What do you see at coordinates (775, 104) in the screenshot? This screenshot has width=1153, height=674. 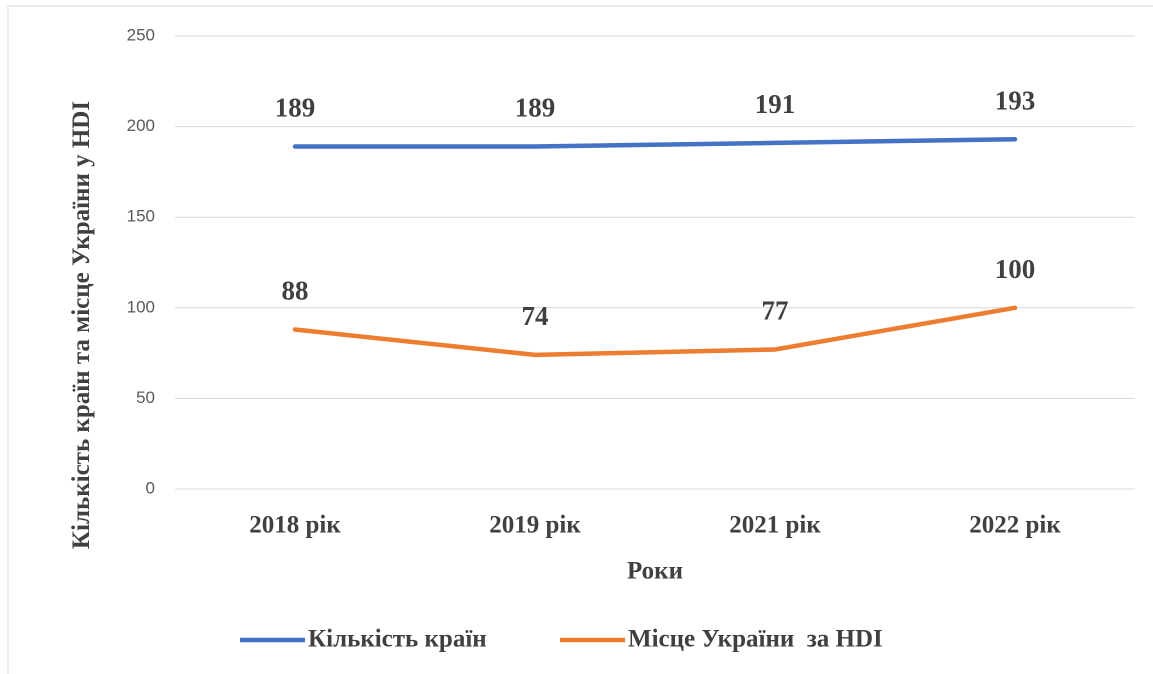 I see `data-label: 191` at bounding box center [775, 104].